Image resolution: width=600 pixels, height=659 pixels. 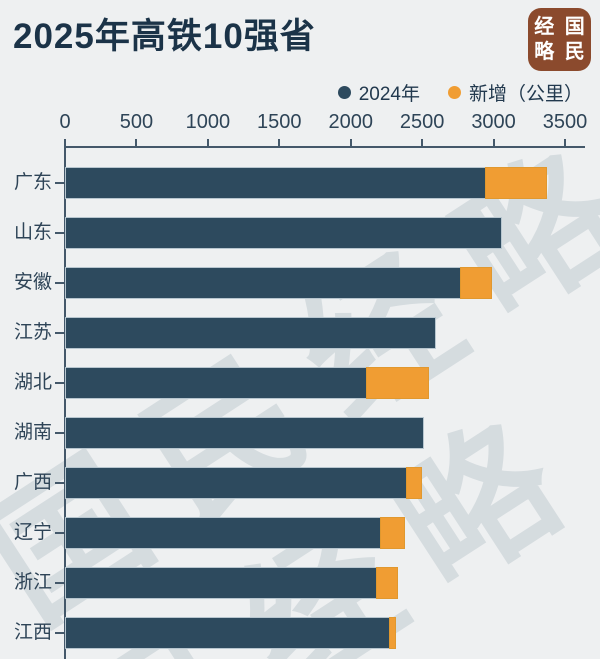 I want to click on category-label: 江苏, so click(x=32, y=332).